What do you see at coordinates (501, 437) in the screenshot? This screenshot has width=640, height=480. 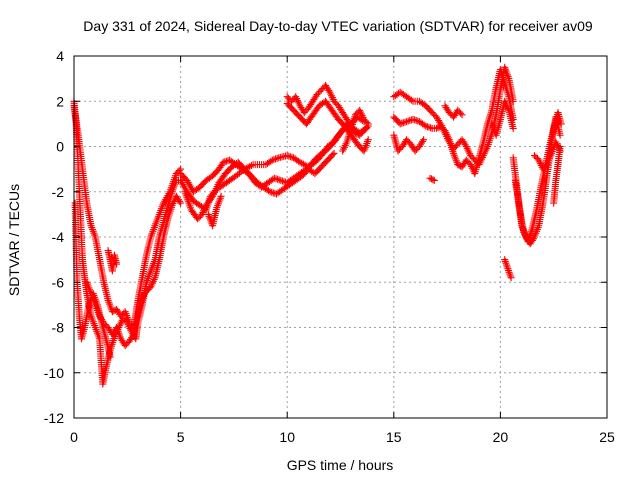 I see `x-tick-label: 20` at bounding box center [501, 437].